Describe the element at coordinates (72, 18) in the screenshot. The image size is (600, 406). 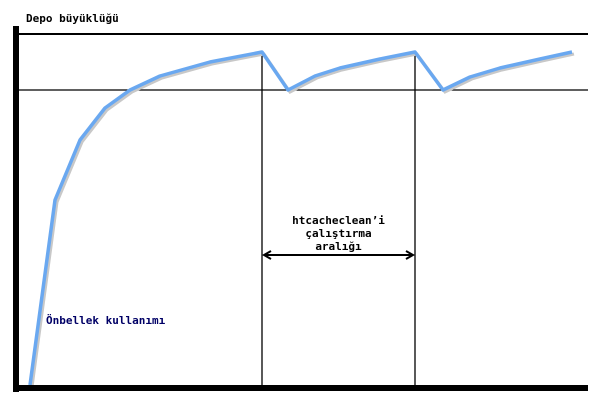
I see `y-axis-label: Depo büyüklüğü` at that location.